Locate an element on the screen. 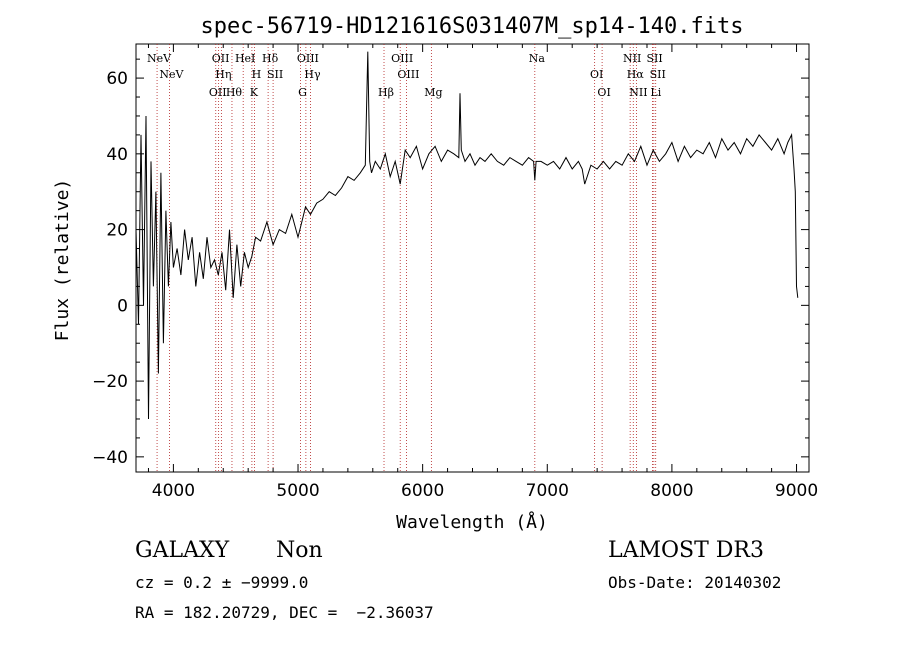 The width and height of the screenshot is (900, 649). redshift-cz: cz = 0.2 ± −9999.0 is located at coordinates (222, 582).